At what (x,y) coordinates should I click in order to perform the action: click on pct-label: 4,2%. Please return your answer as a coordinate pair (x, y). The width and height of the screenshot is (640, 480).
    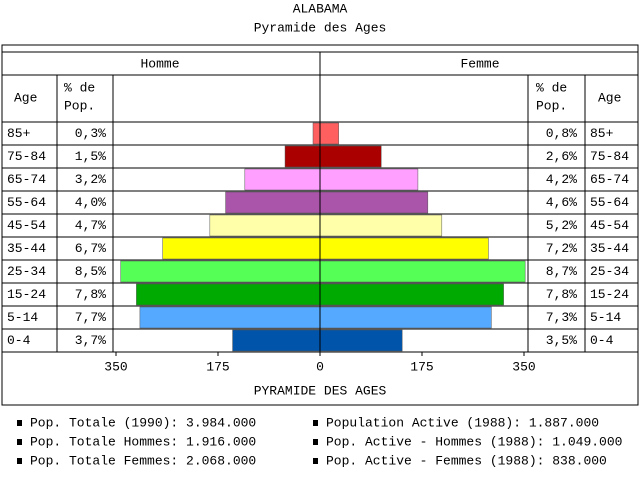
    Looking at the image, I should click on (561, 179).